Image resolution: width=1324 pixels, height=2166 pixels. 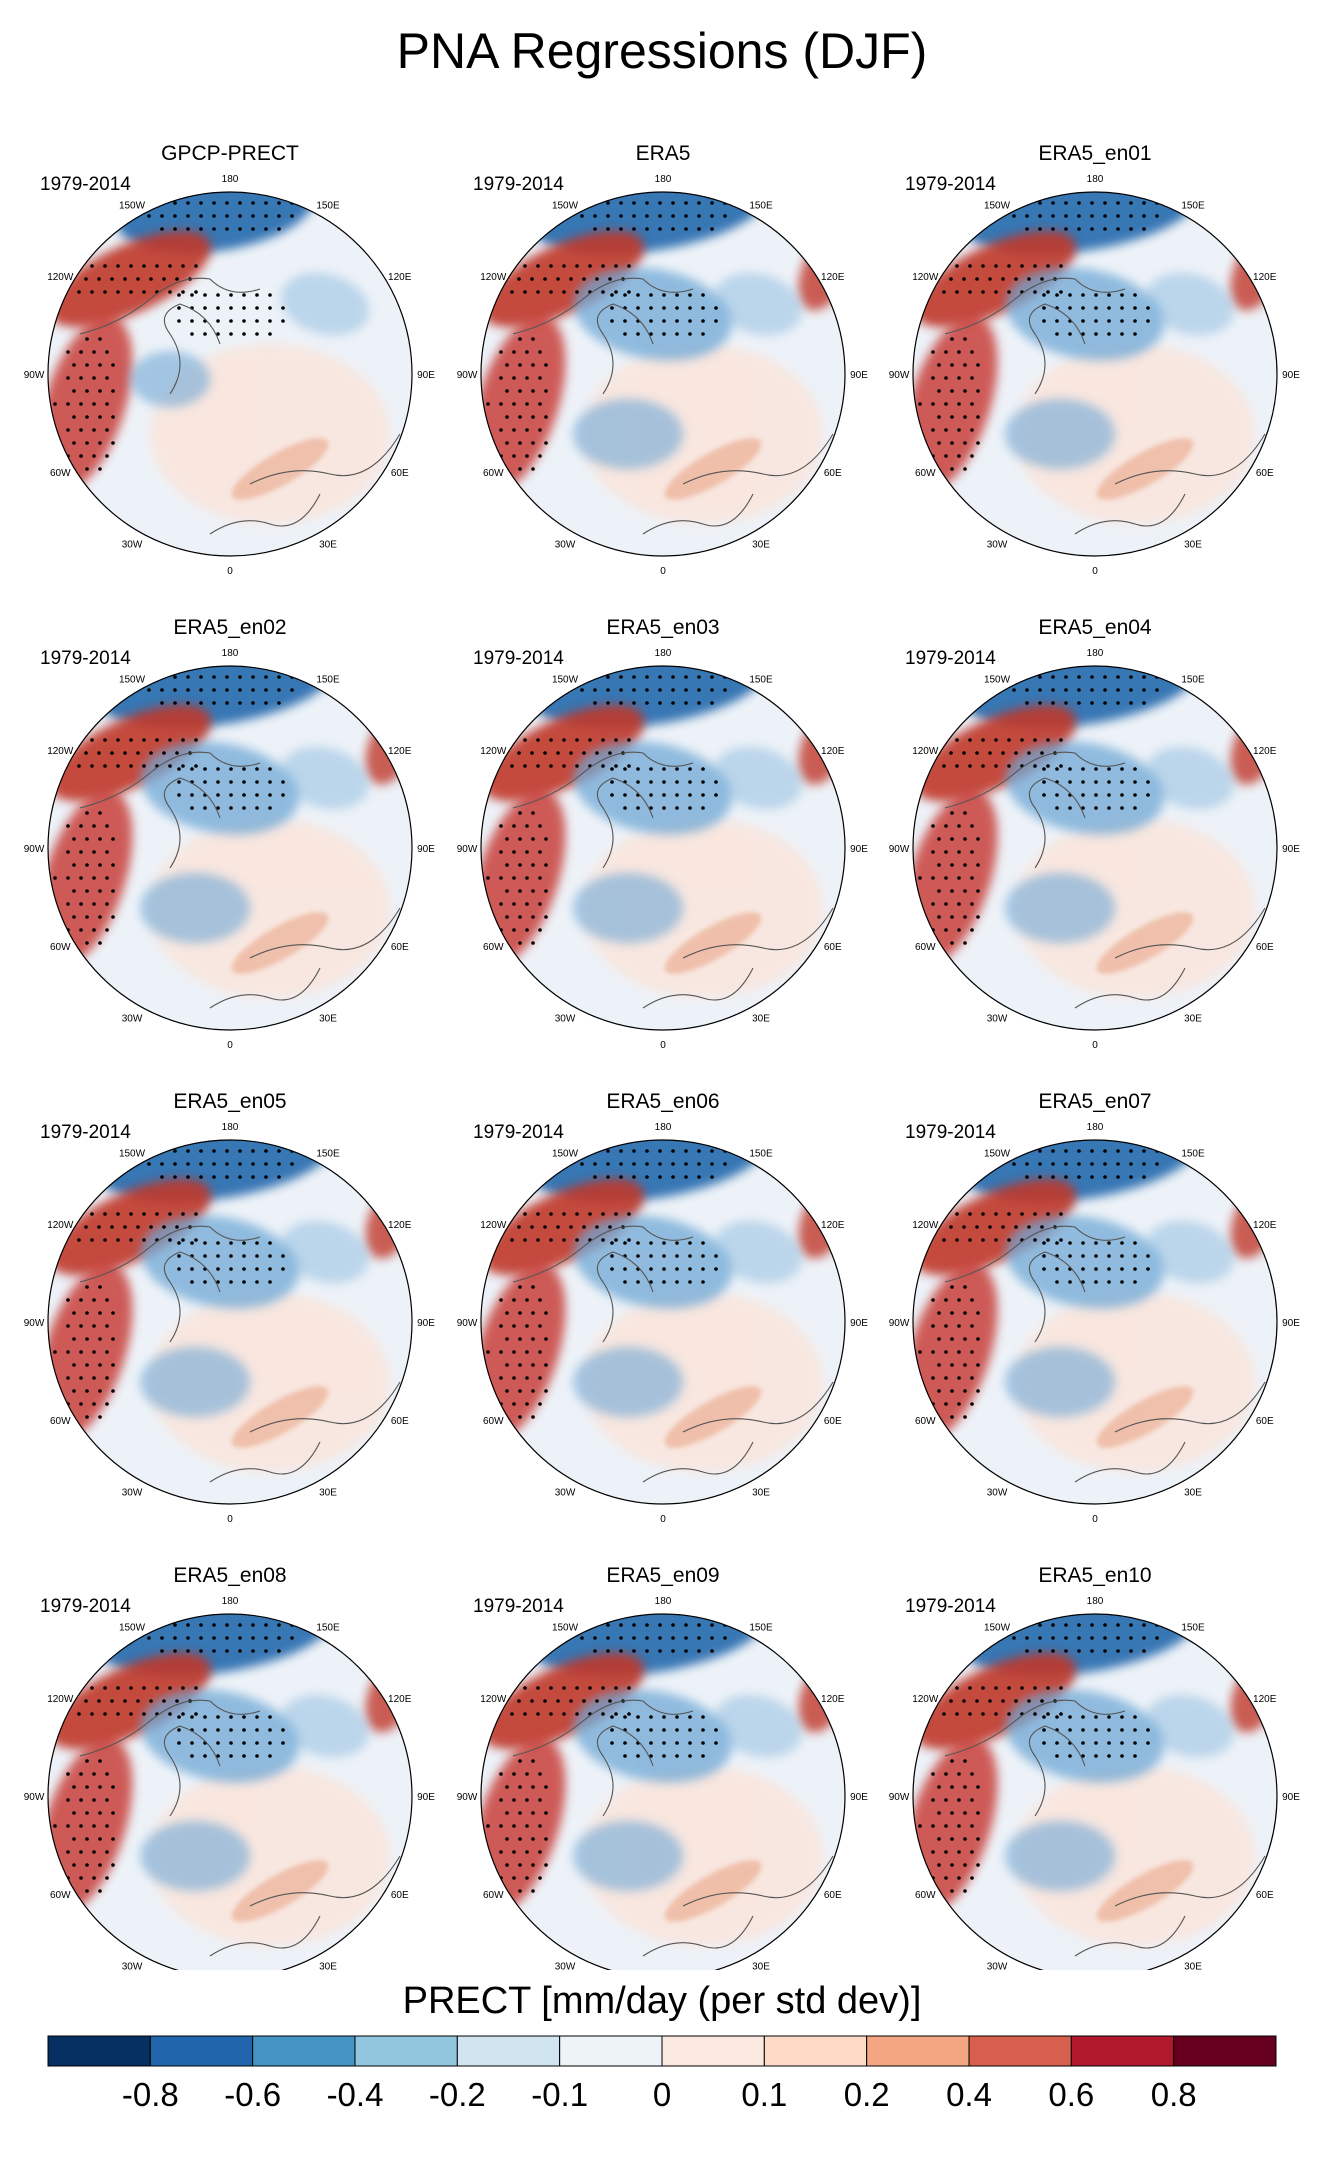 What do you see at coordinates (1174, 2094) in the screenshot?
I see `colorbar-tick-label: 0.8` at bounding box center [1174, 2094].